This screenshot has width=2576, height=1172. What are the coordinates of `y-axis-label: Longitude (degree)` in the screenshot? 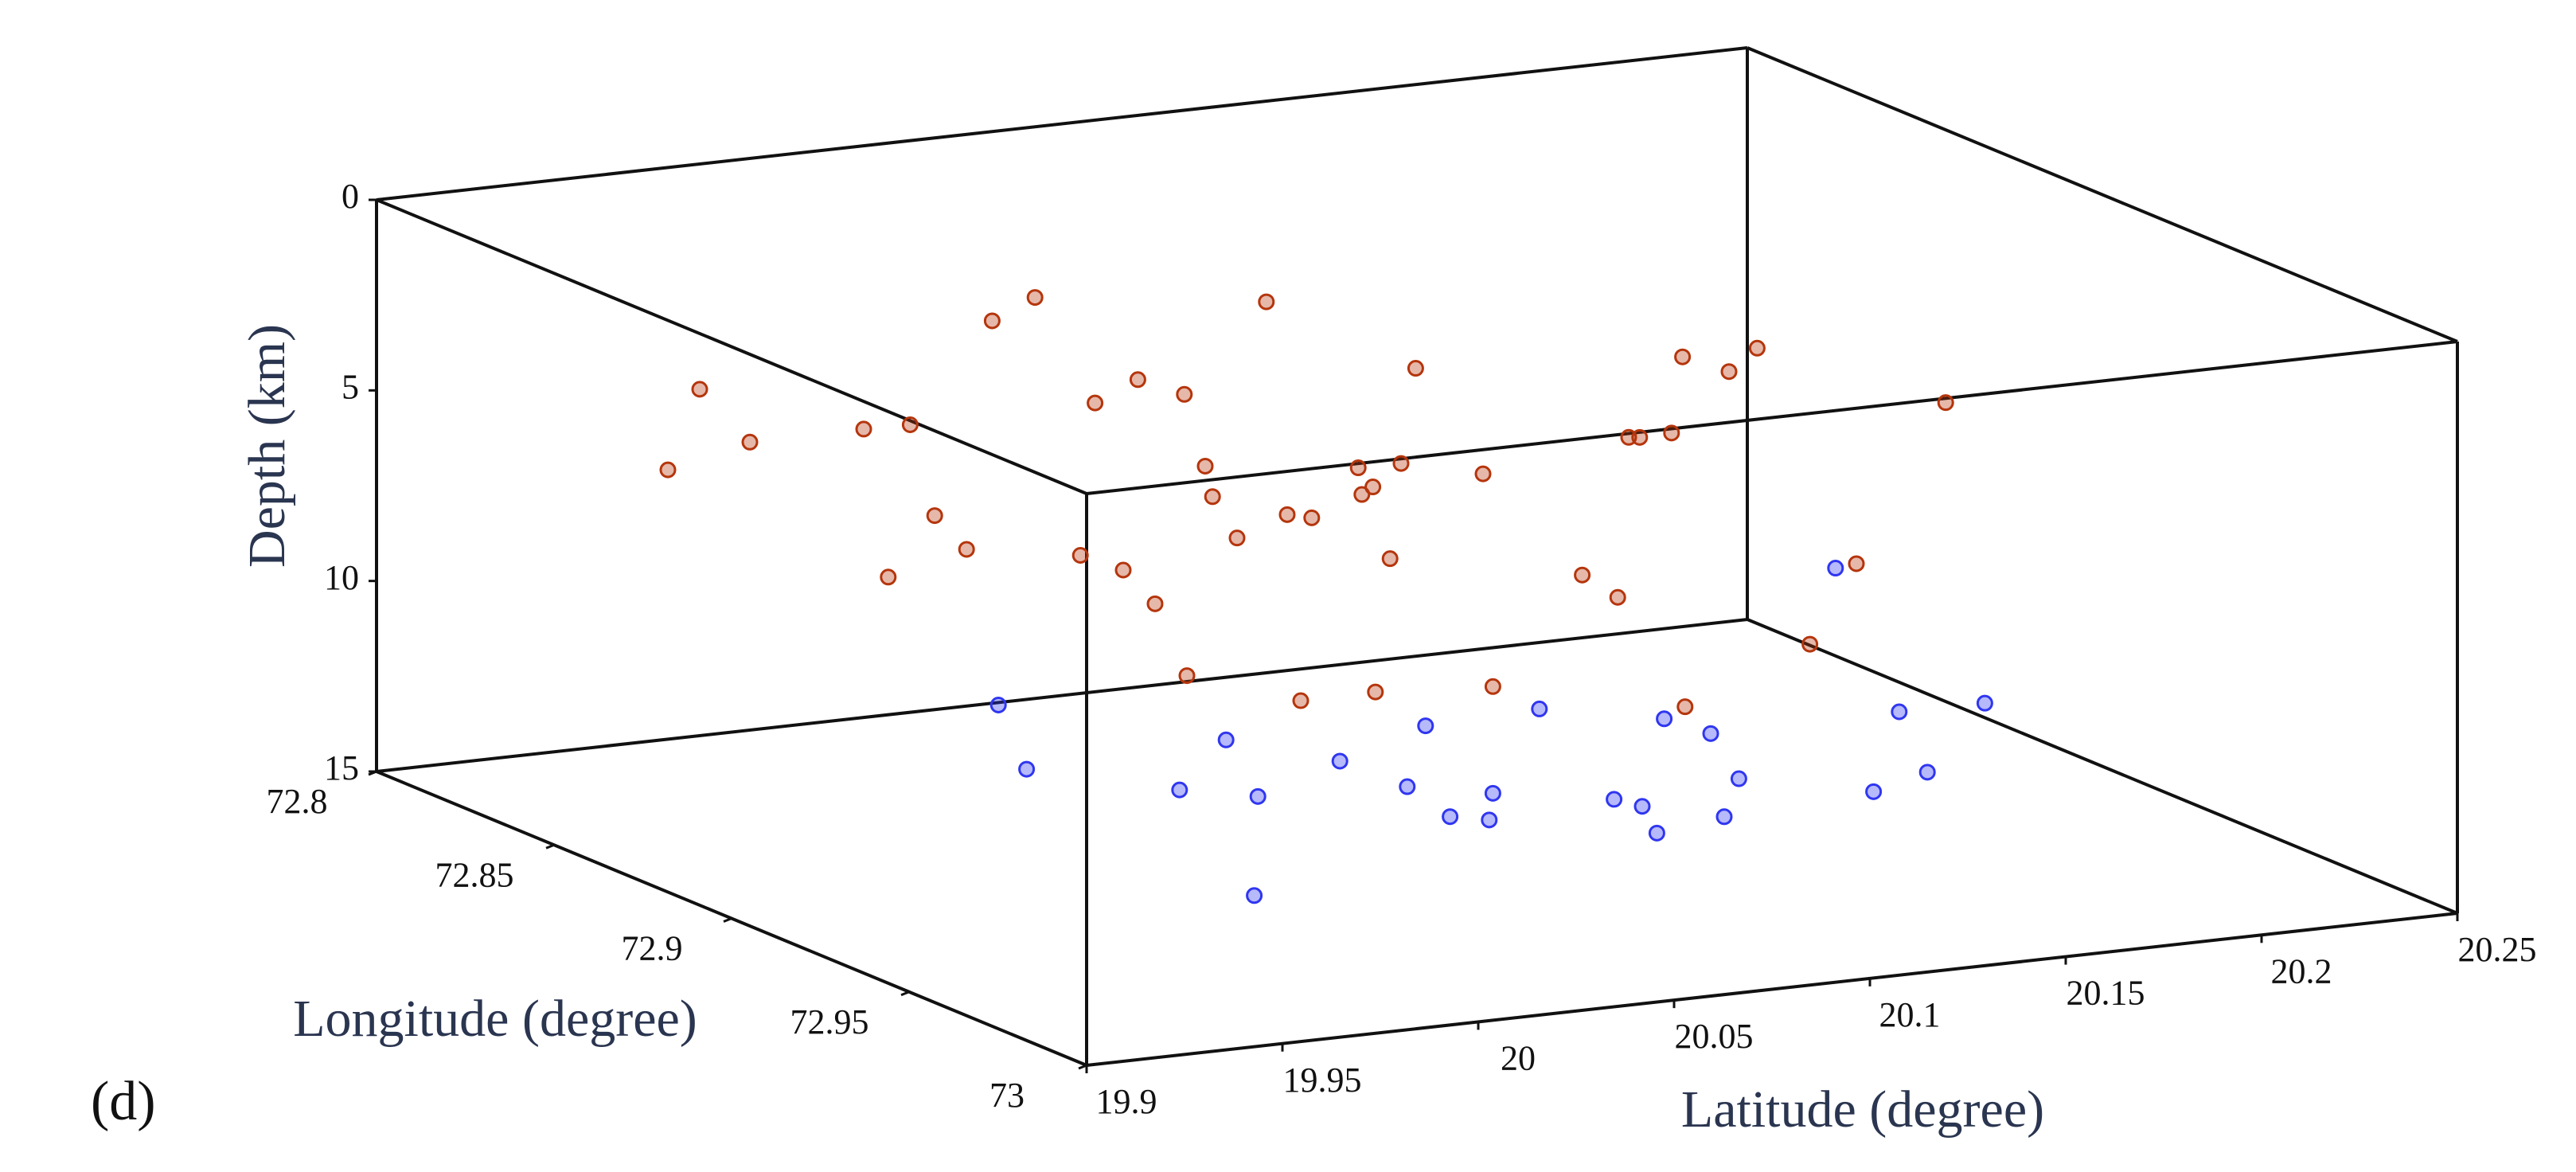 It's located at (495, 1019).